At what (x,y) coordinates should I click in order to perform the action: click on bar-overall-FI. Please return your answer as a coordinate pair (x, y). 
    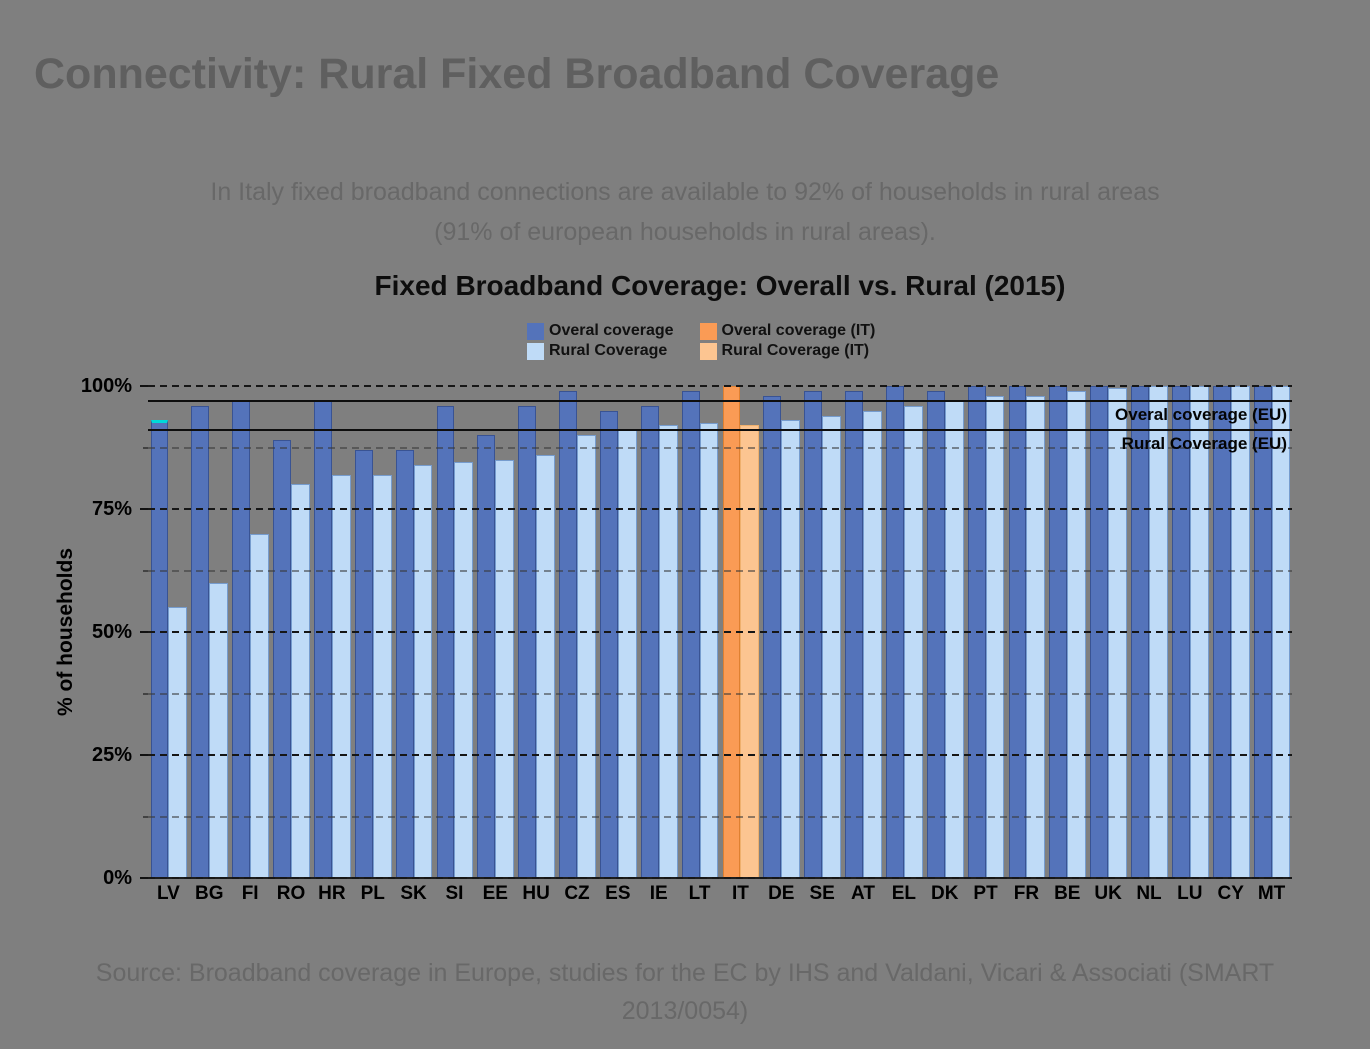
    Looking at the image, I should click on (241, 639).